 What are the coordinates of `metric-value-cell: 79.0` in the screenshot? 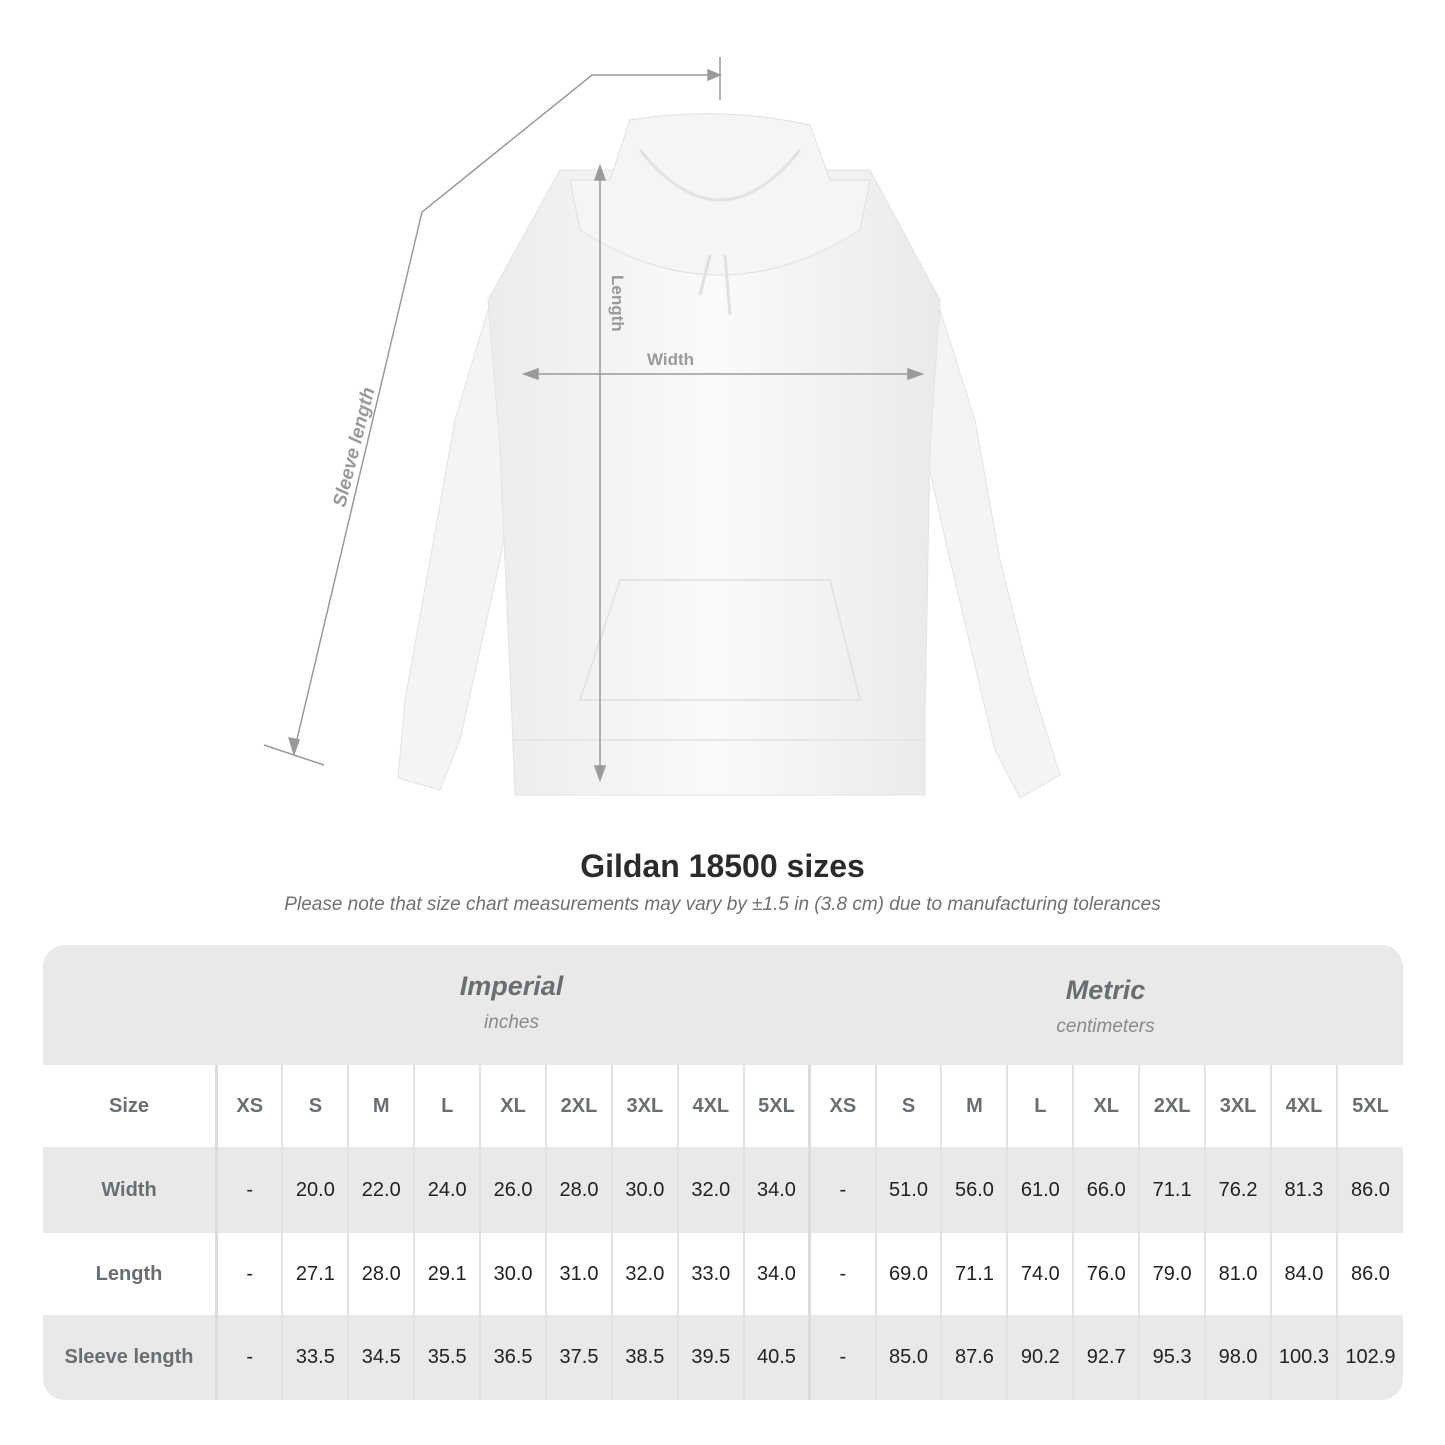 It's located at (1172, 1274).